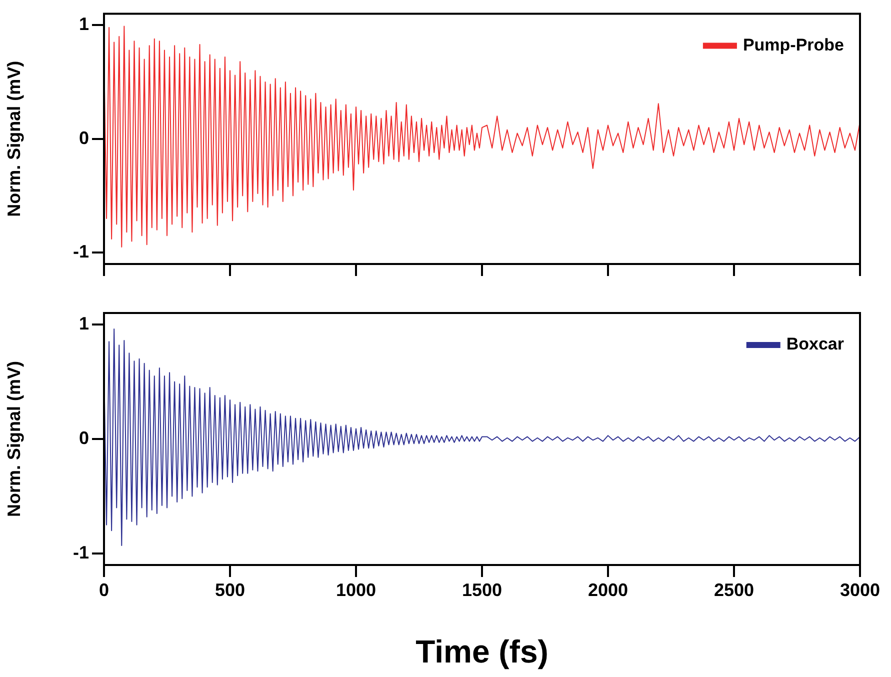 Image resolution: width=891 pixels, height=677 pixels. Describe the element at coordinates (482, 652) in the screenshot. I see `x-axis-title: Time (fs)` at that location.